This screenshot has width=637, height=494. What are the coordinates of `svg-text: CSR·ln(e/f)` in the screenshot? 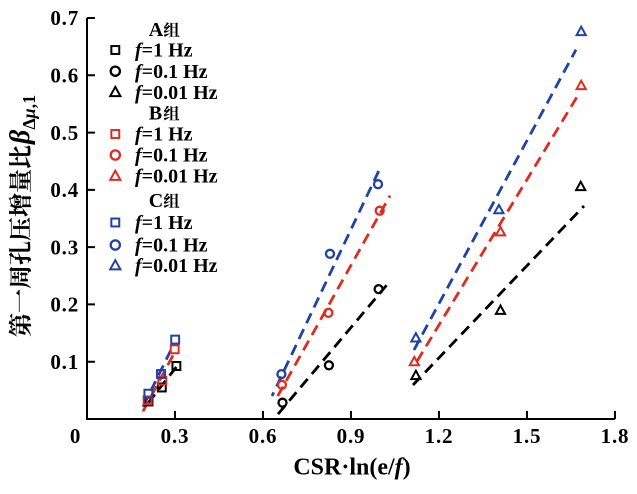 It's located at (351, 468).